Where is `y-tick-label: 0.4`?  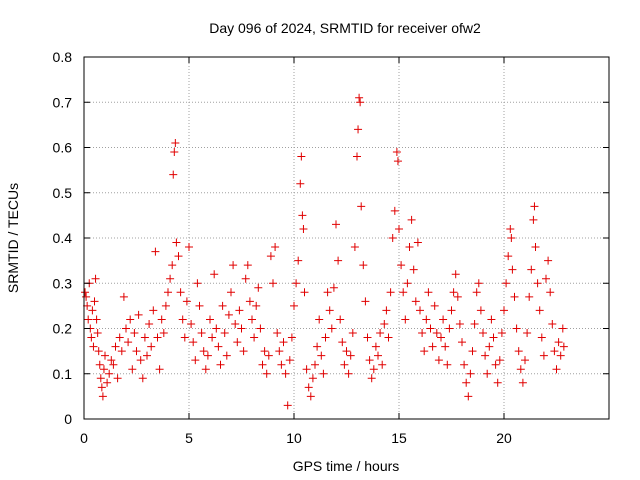
y-tick-label: 0.4 is located at coordinates (63, 238).